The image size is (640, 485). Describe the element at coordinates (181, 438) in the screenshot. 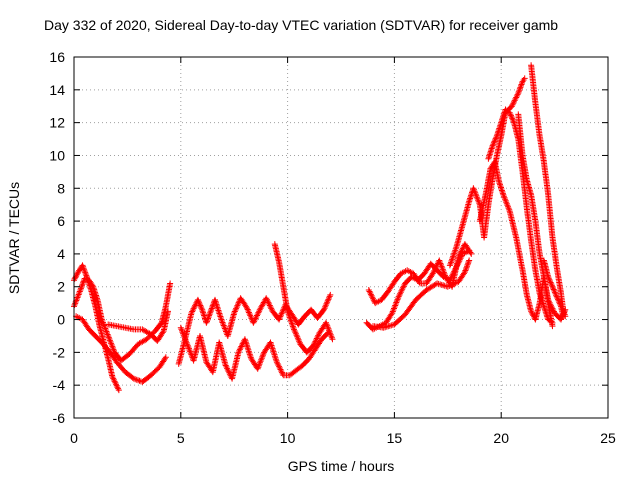

I see `x-tick-label: 5` at that location.